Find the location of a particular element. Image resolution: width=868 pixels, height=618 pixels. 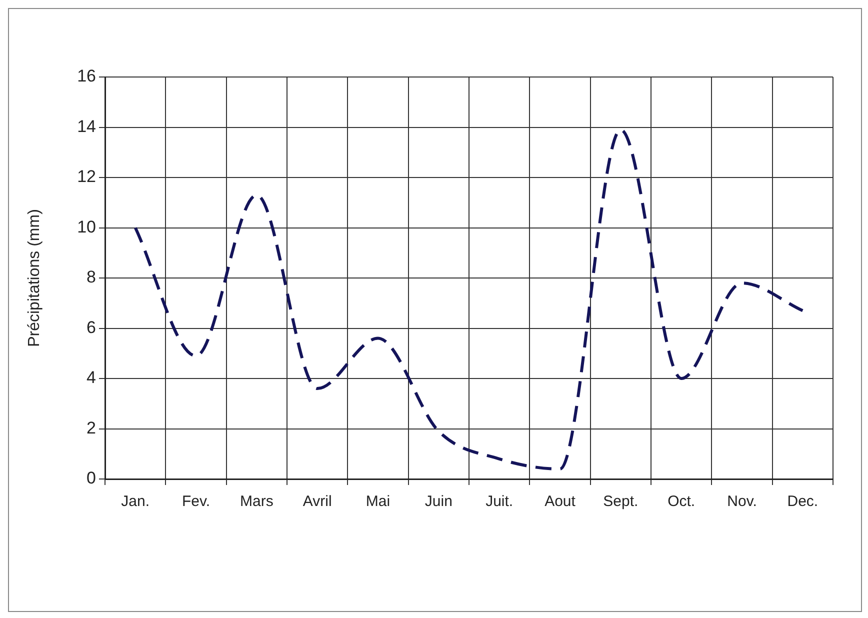

y-axis-title: Précipitations (mm) is located at coordinates (35, 278).